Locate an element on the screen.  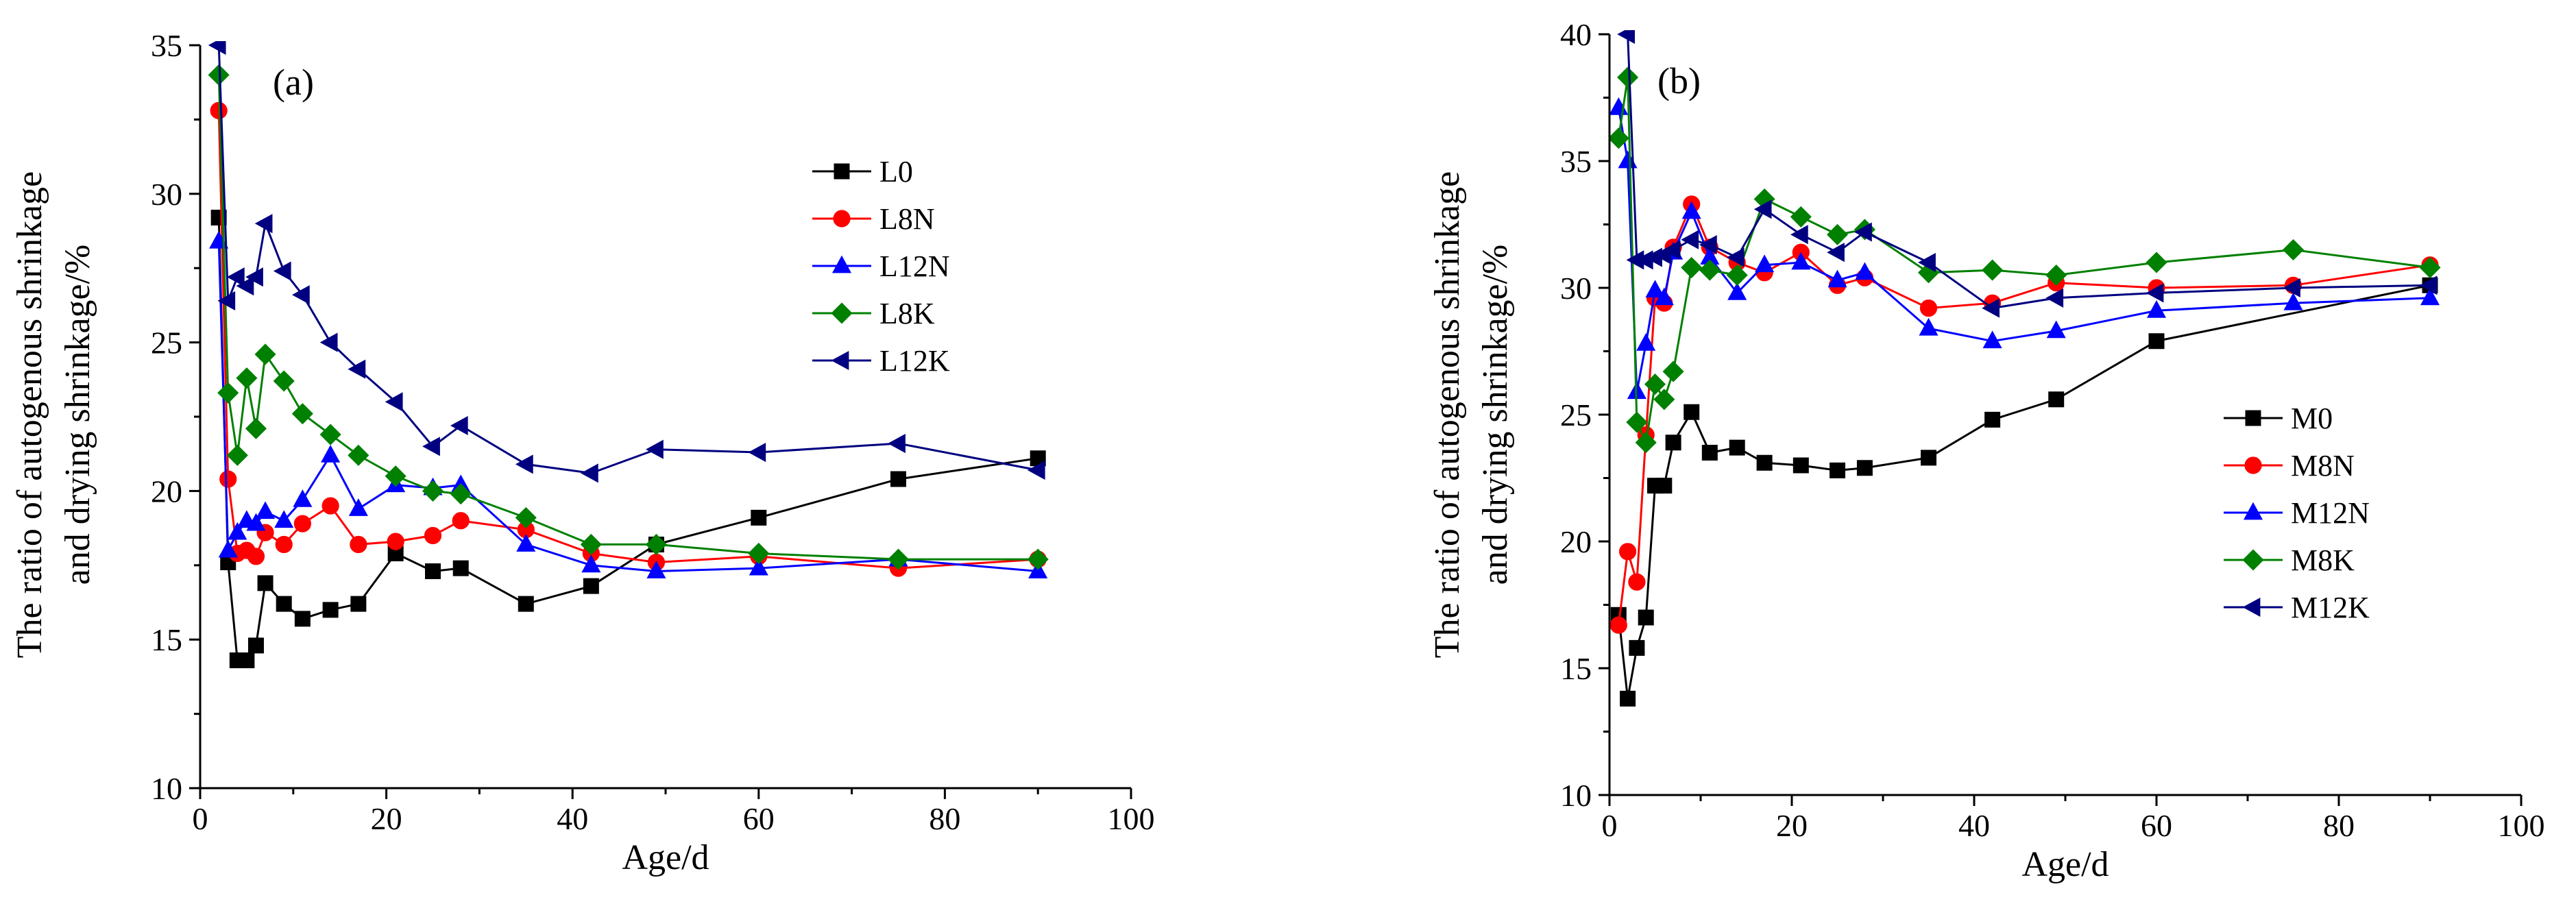
series-line-m8k is located at coordinates (2024, 262).